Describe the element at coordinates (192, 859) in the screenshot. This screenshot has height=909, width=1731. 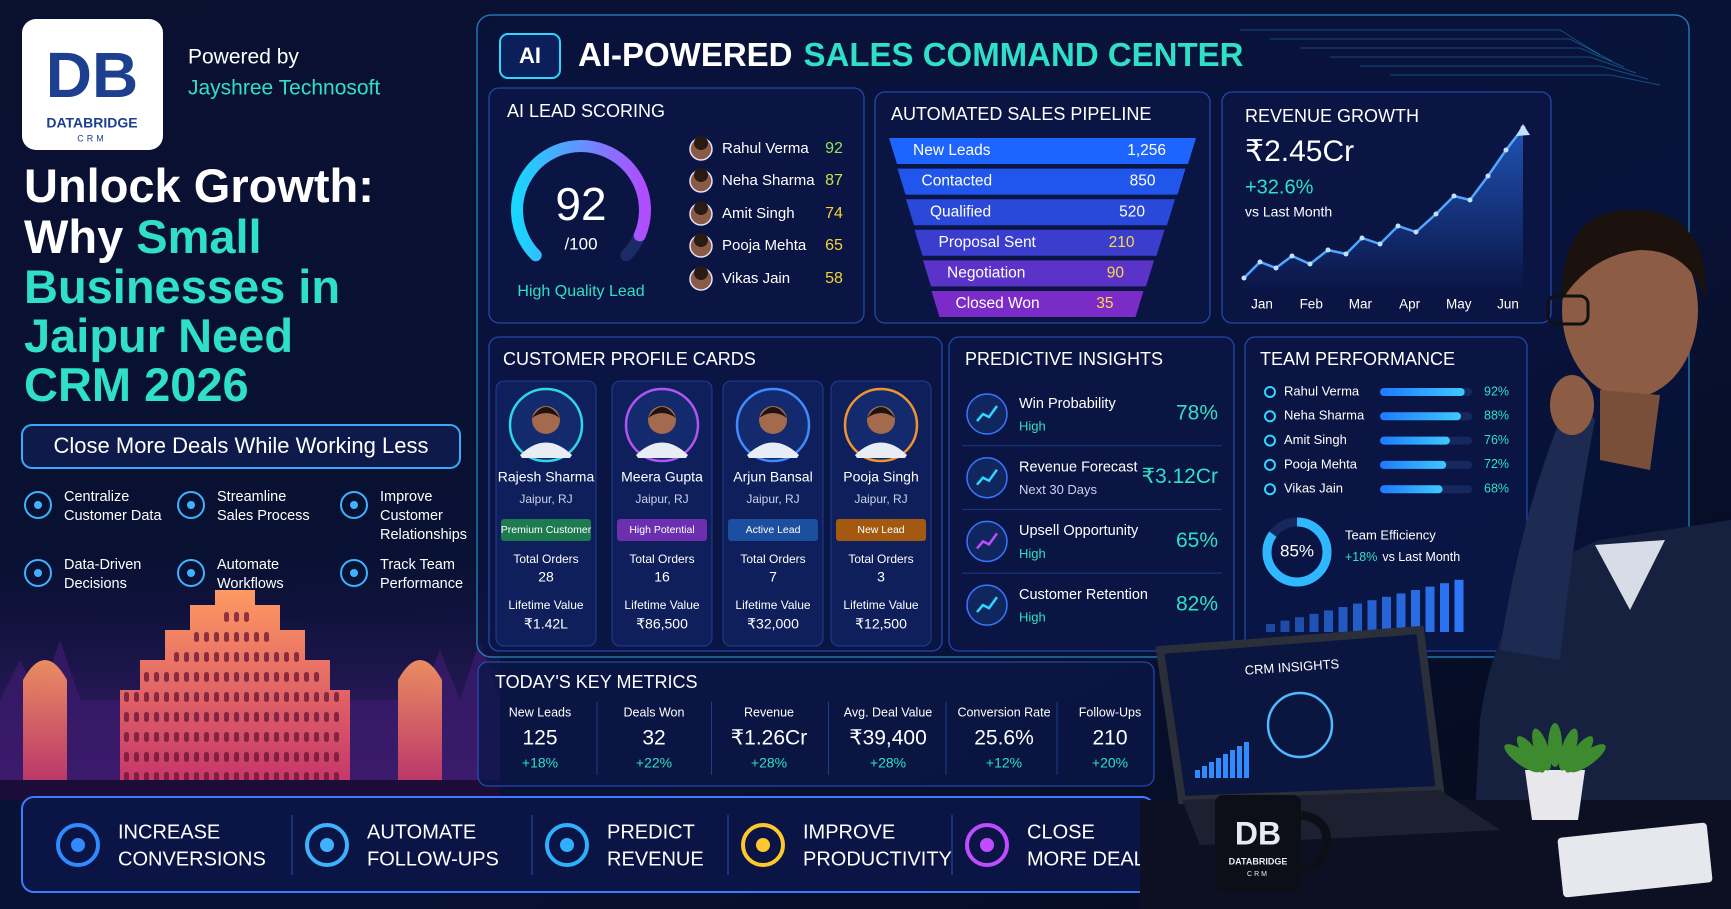
I see `benefit-text: CONVERSIONS` at that location.